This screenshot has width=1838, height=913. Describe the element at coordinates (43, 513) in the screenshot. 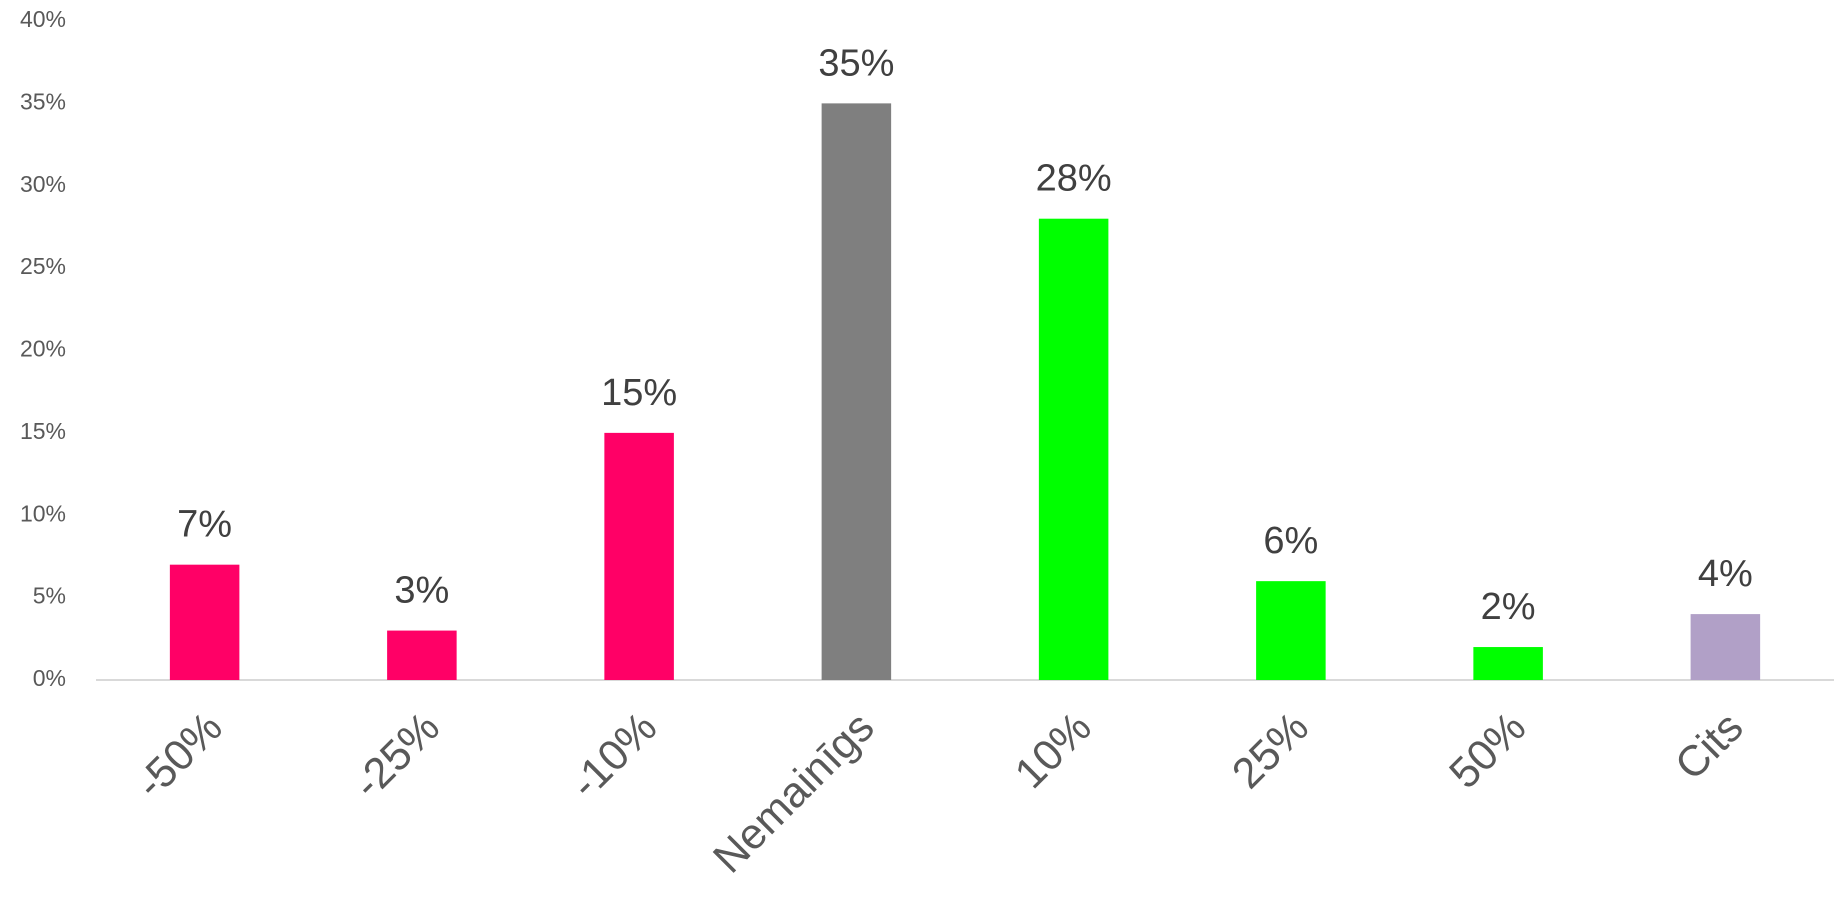

I see `y-tick-label: 10%` at that location.